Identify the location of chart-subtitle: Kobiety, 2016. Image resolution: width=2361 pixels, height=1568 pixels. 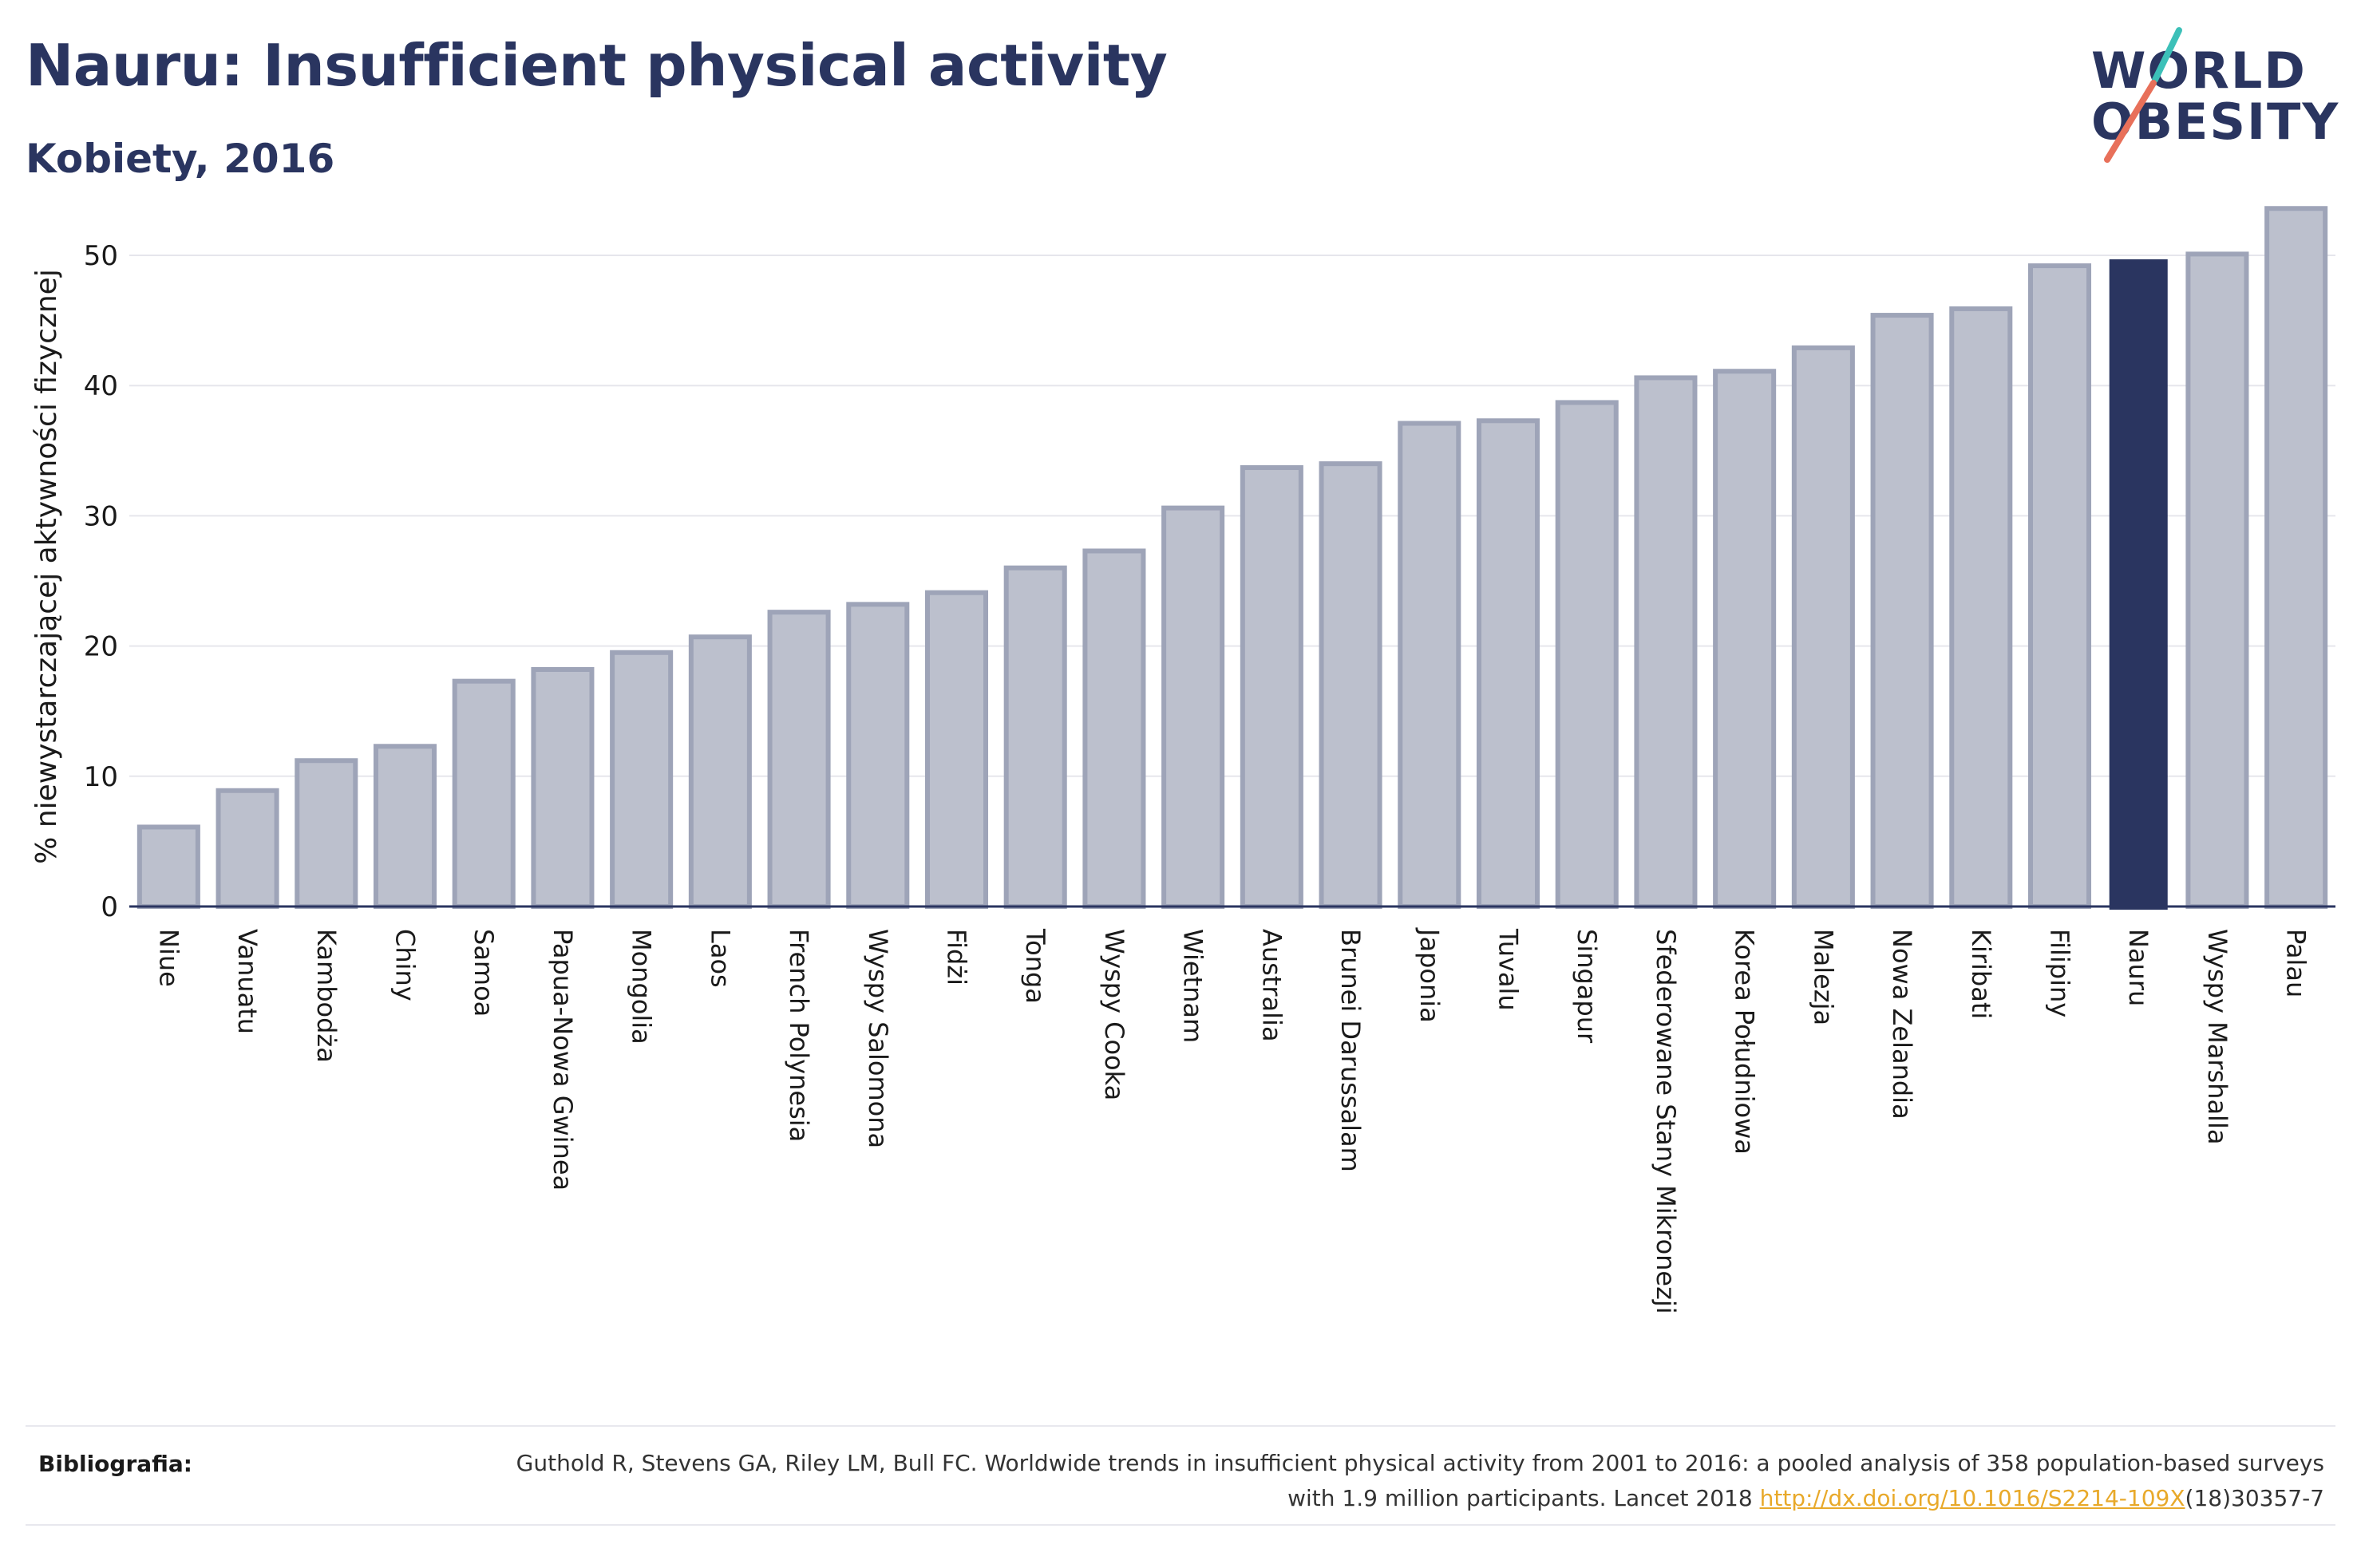
(180, 159).